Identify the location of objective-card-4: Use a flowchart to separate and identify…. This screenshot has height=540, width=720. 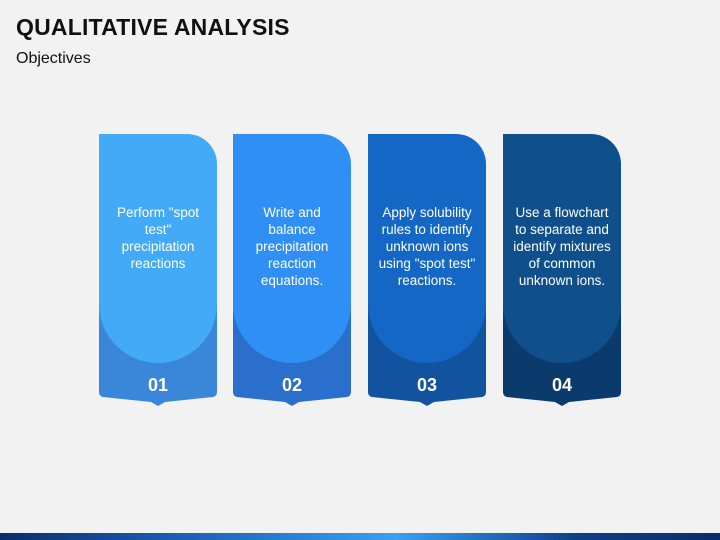
(562, 270).